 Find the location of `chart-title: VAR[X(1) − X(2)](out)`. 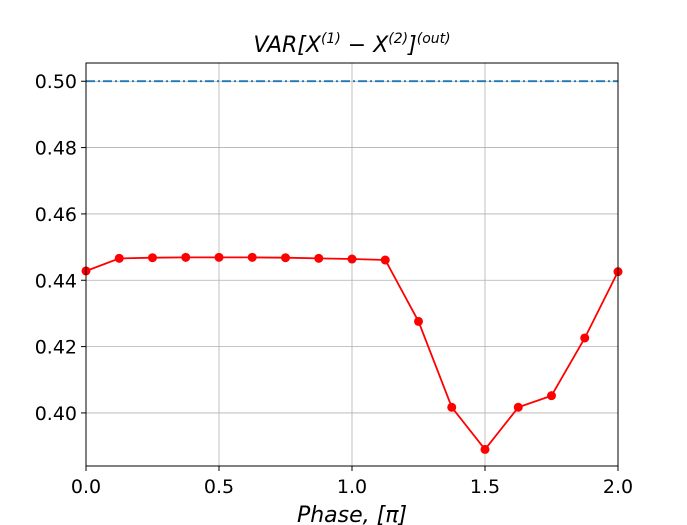

chart-title: VAR[X(1) − X(2)](out) is located at coordinates (351, 44).